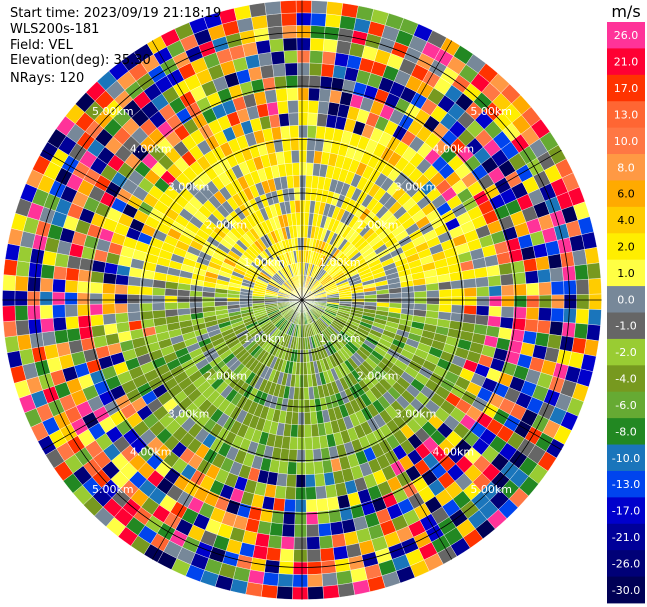 This screenshot has width=647, height=607. I want to click on colorbar-tick-label: -4.0, so click(625, 379).